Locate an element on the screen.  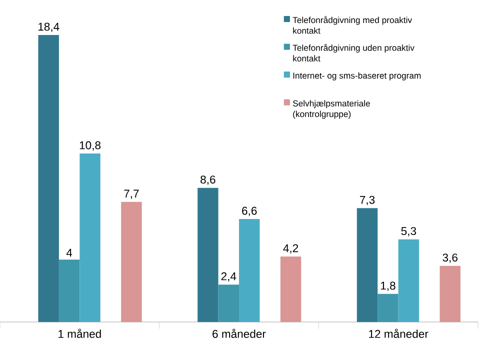
legend-label: Telefonrådgivning med proaktiv kontakt is located at coordinates (352, 25).